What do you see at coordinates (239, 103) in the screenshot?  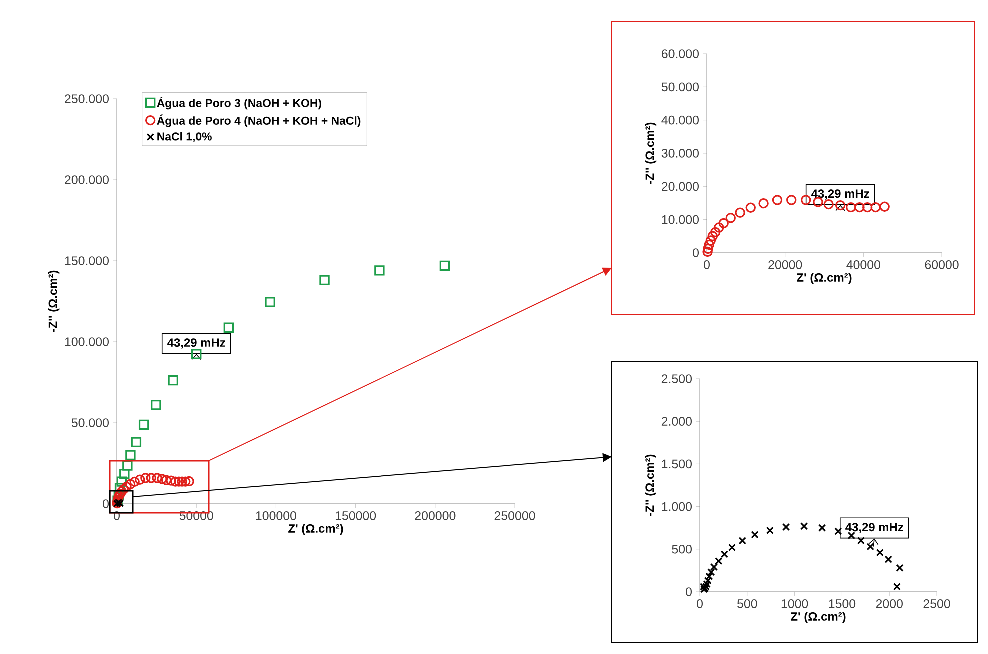 I see `legend-label: Água de Poro 3 (NaOH + KOH)` at bounding box center [239, 103].